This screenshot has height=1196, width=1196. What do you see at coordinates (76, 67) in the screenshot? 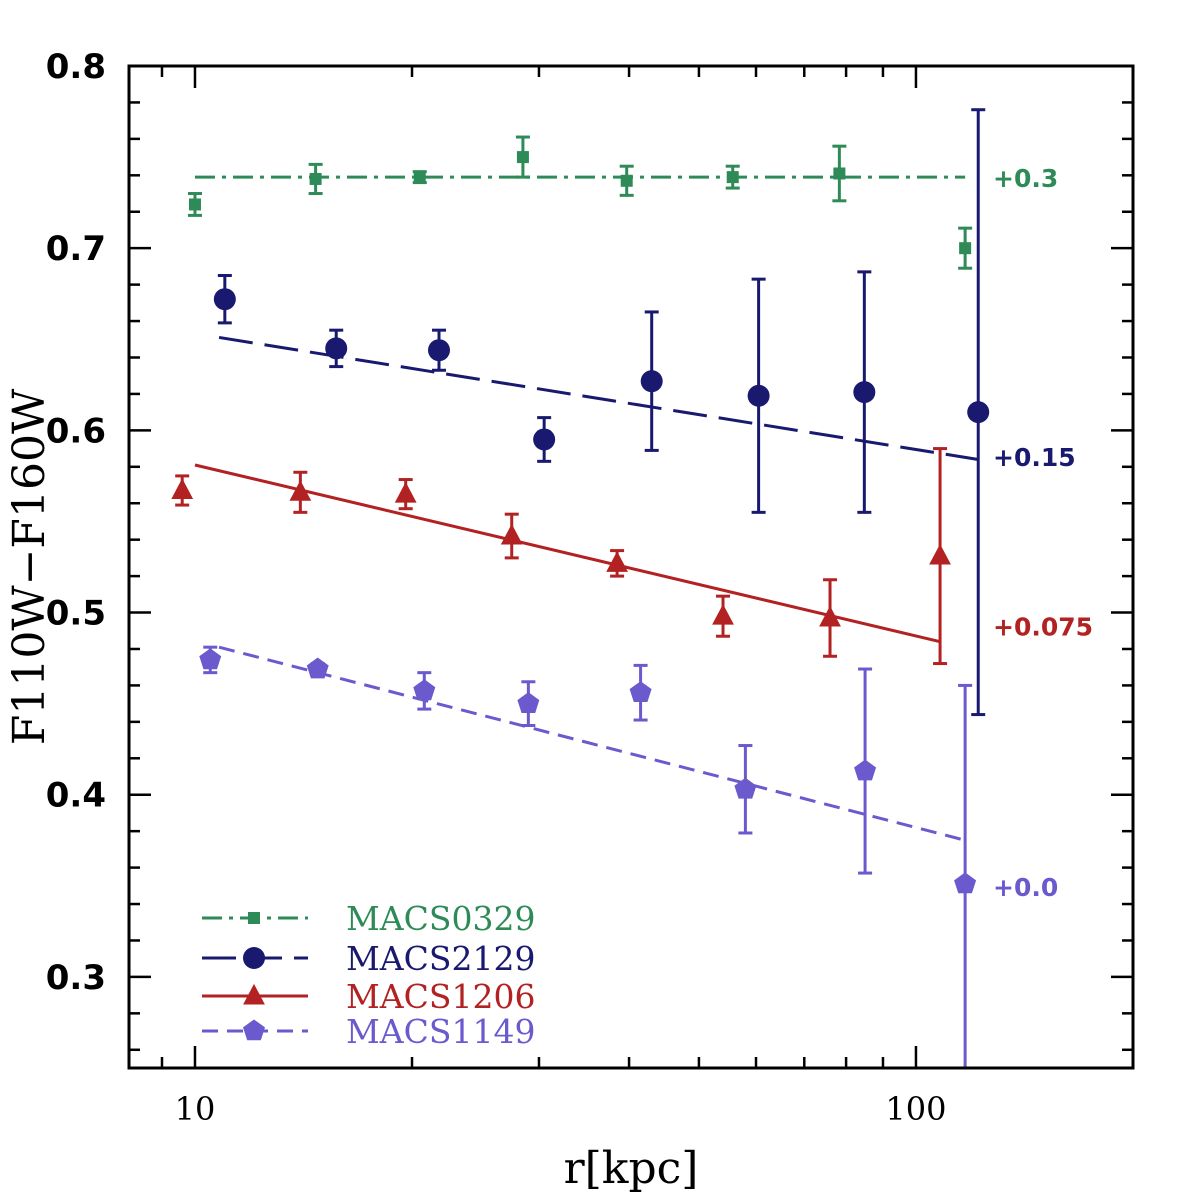
I see `y-tick-label: 0.8` at bounding box center [76, 67].